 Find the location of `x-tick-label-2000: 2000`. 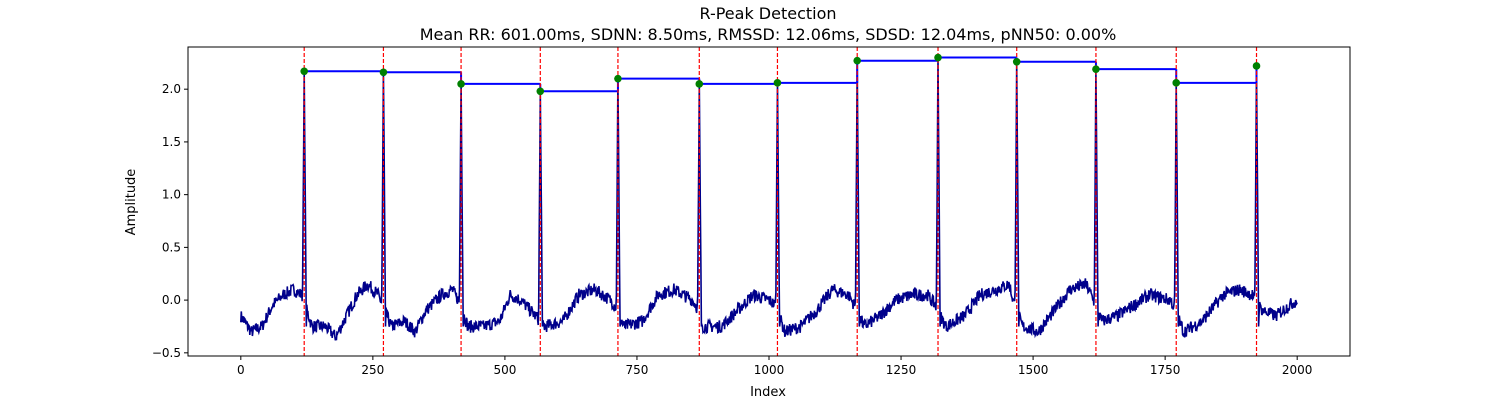

x-tick-label-2000: 2000 is located at coordinates (1297, 370).